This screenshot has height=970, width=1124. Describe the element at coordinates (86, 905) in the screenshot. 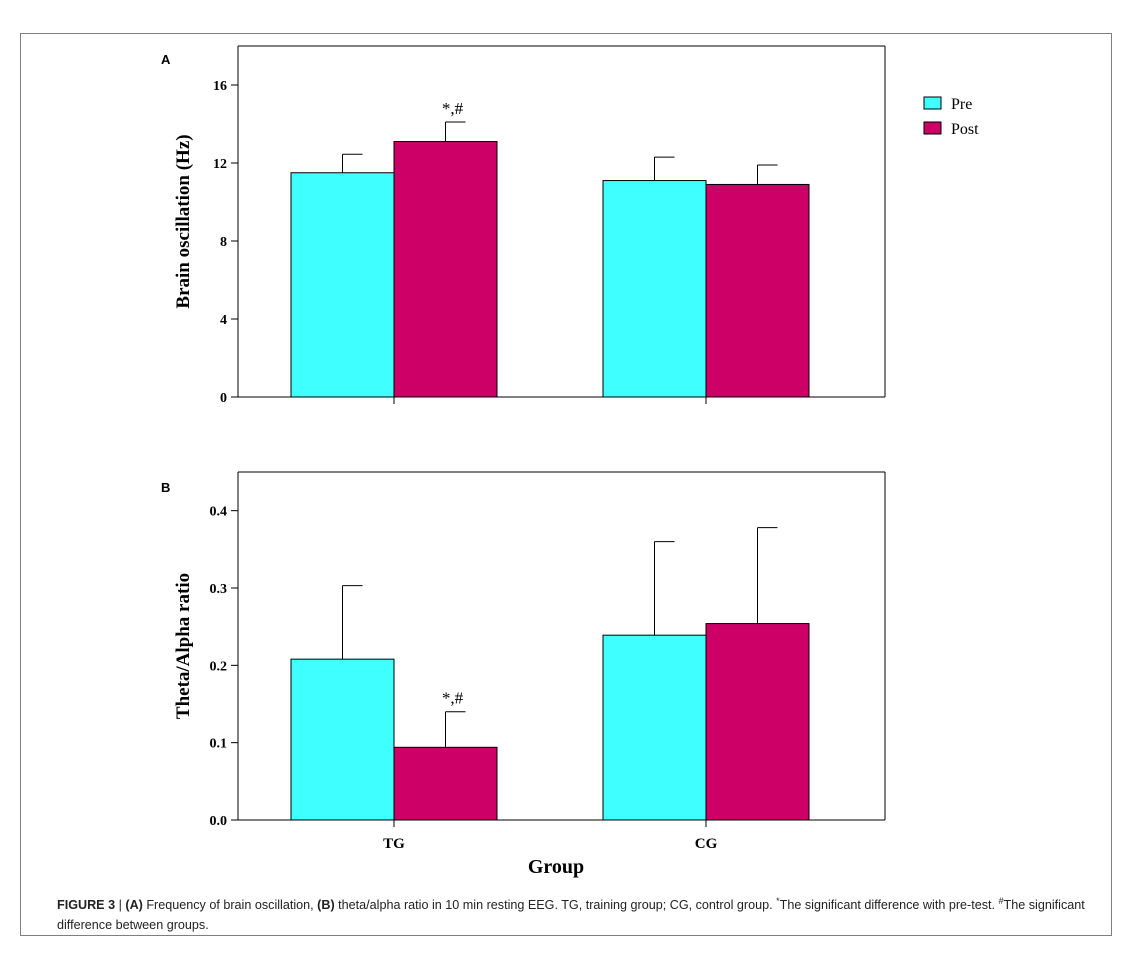

I see `caption-figure-label: FIGURE 3` at that location.